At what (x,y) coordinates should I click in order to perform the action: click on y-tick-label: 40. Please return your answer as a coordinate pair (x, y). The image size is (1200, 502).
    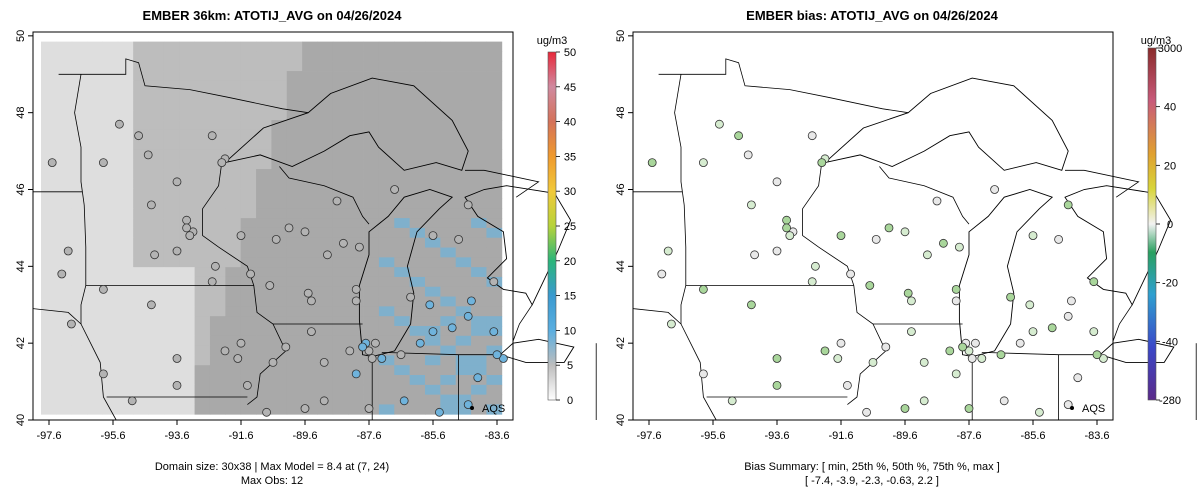
    Looking at the image, I should click on (621, 420).